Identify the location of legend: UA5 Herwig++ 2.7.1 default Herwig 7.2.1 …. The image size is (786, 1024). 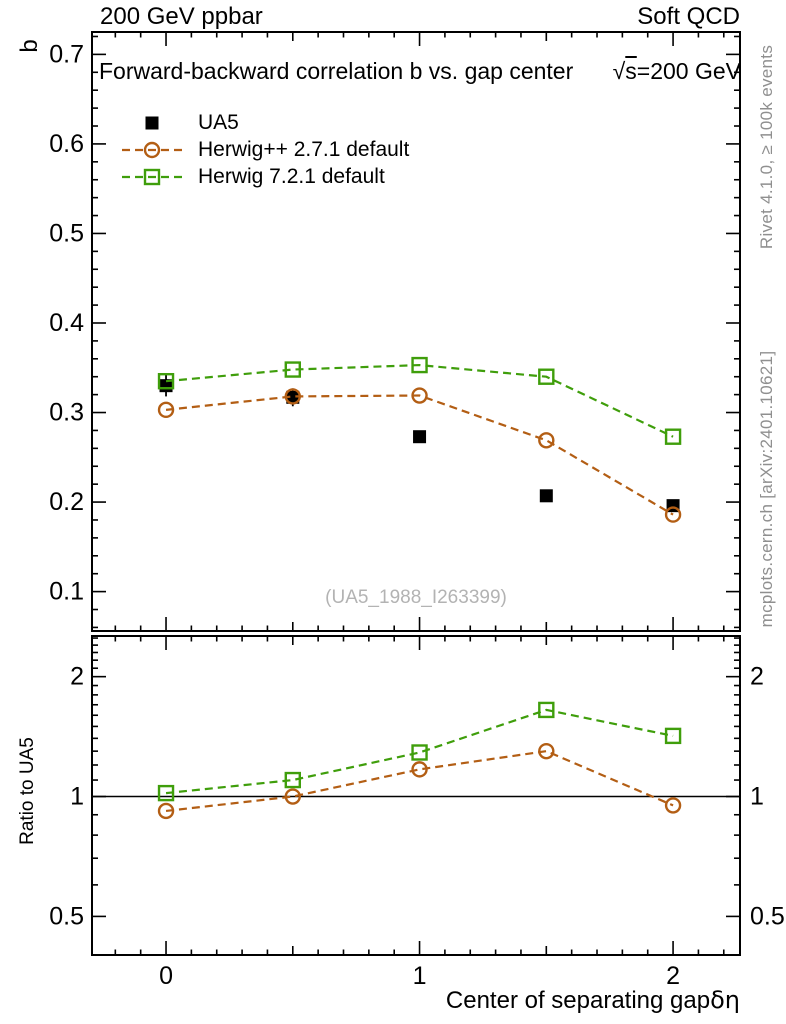
(264, 149).